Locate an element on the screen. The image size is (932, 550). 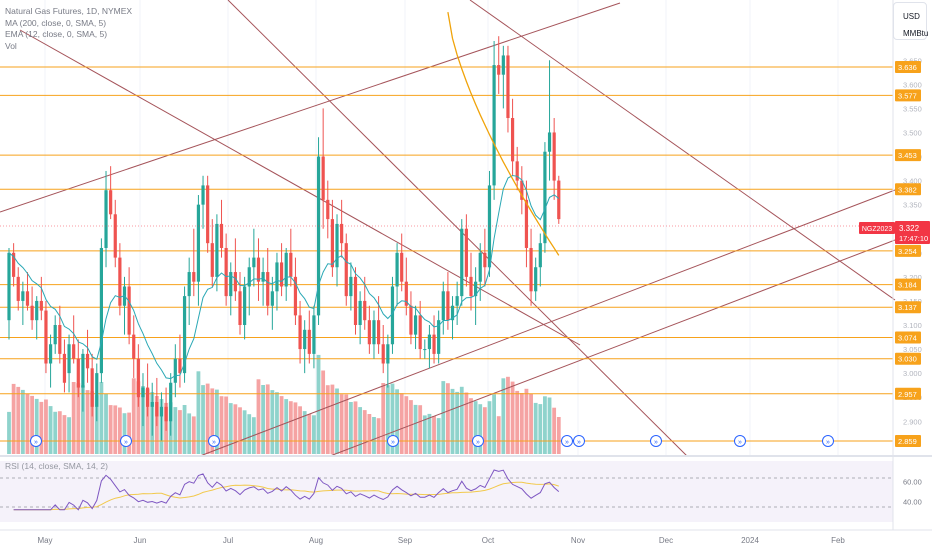
last-price-badge: 3.322 17:47:10 is located at coordinates (912, 232).